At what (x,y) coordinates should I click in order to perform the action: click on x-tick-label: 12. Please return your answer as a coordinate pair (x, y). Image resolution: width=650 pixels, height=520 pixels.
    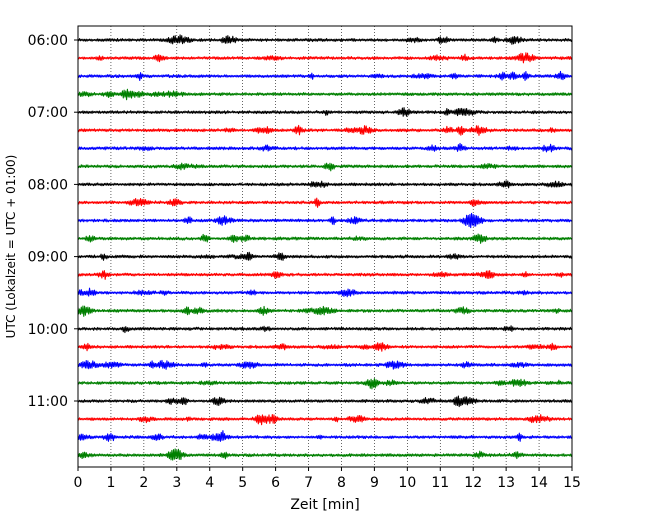
    Looking at the image, I should click on (473, 483).